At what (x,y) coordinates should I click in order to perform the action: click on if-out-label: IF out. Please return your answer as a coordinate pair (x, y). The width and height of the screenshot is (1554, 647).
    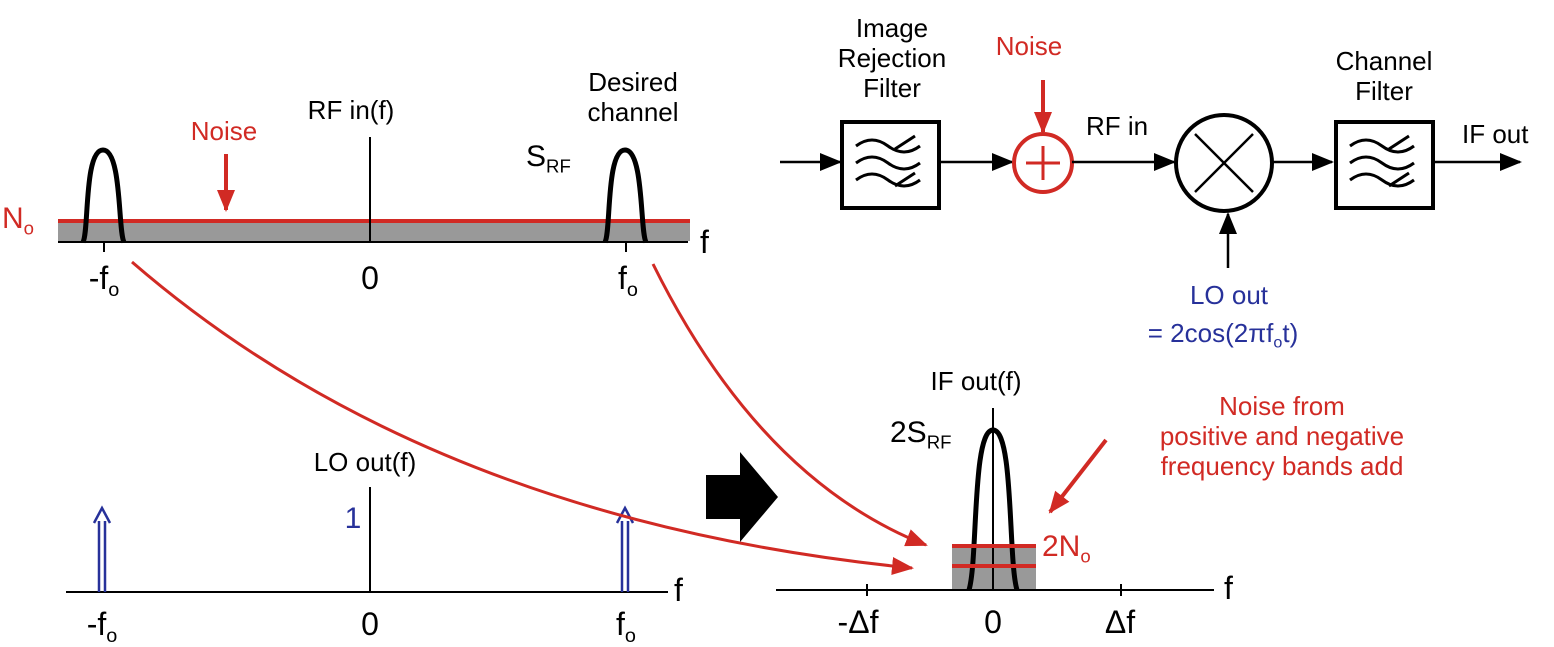
    Looking at the image, I should click on (1495, 134).